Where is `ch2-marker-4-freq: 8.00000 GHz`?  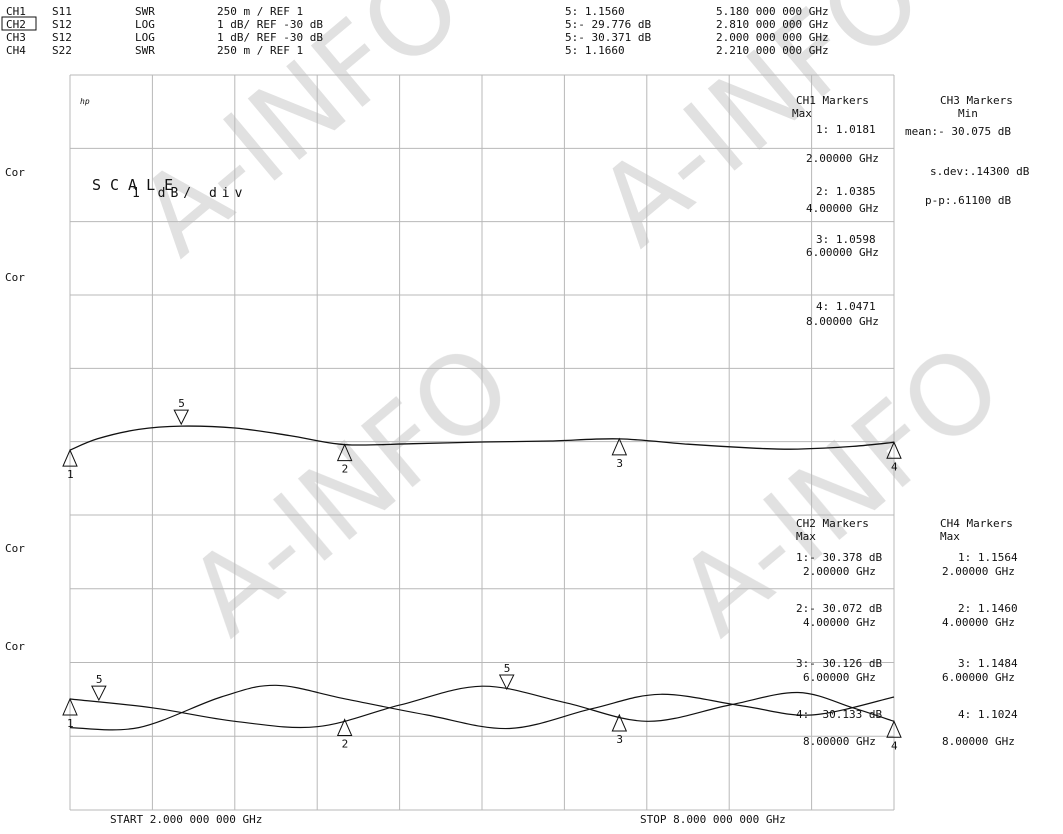
ch2-marker-4-freq: 8.00000 GHz is located at coordinates (839, 741).